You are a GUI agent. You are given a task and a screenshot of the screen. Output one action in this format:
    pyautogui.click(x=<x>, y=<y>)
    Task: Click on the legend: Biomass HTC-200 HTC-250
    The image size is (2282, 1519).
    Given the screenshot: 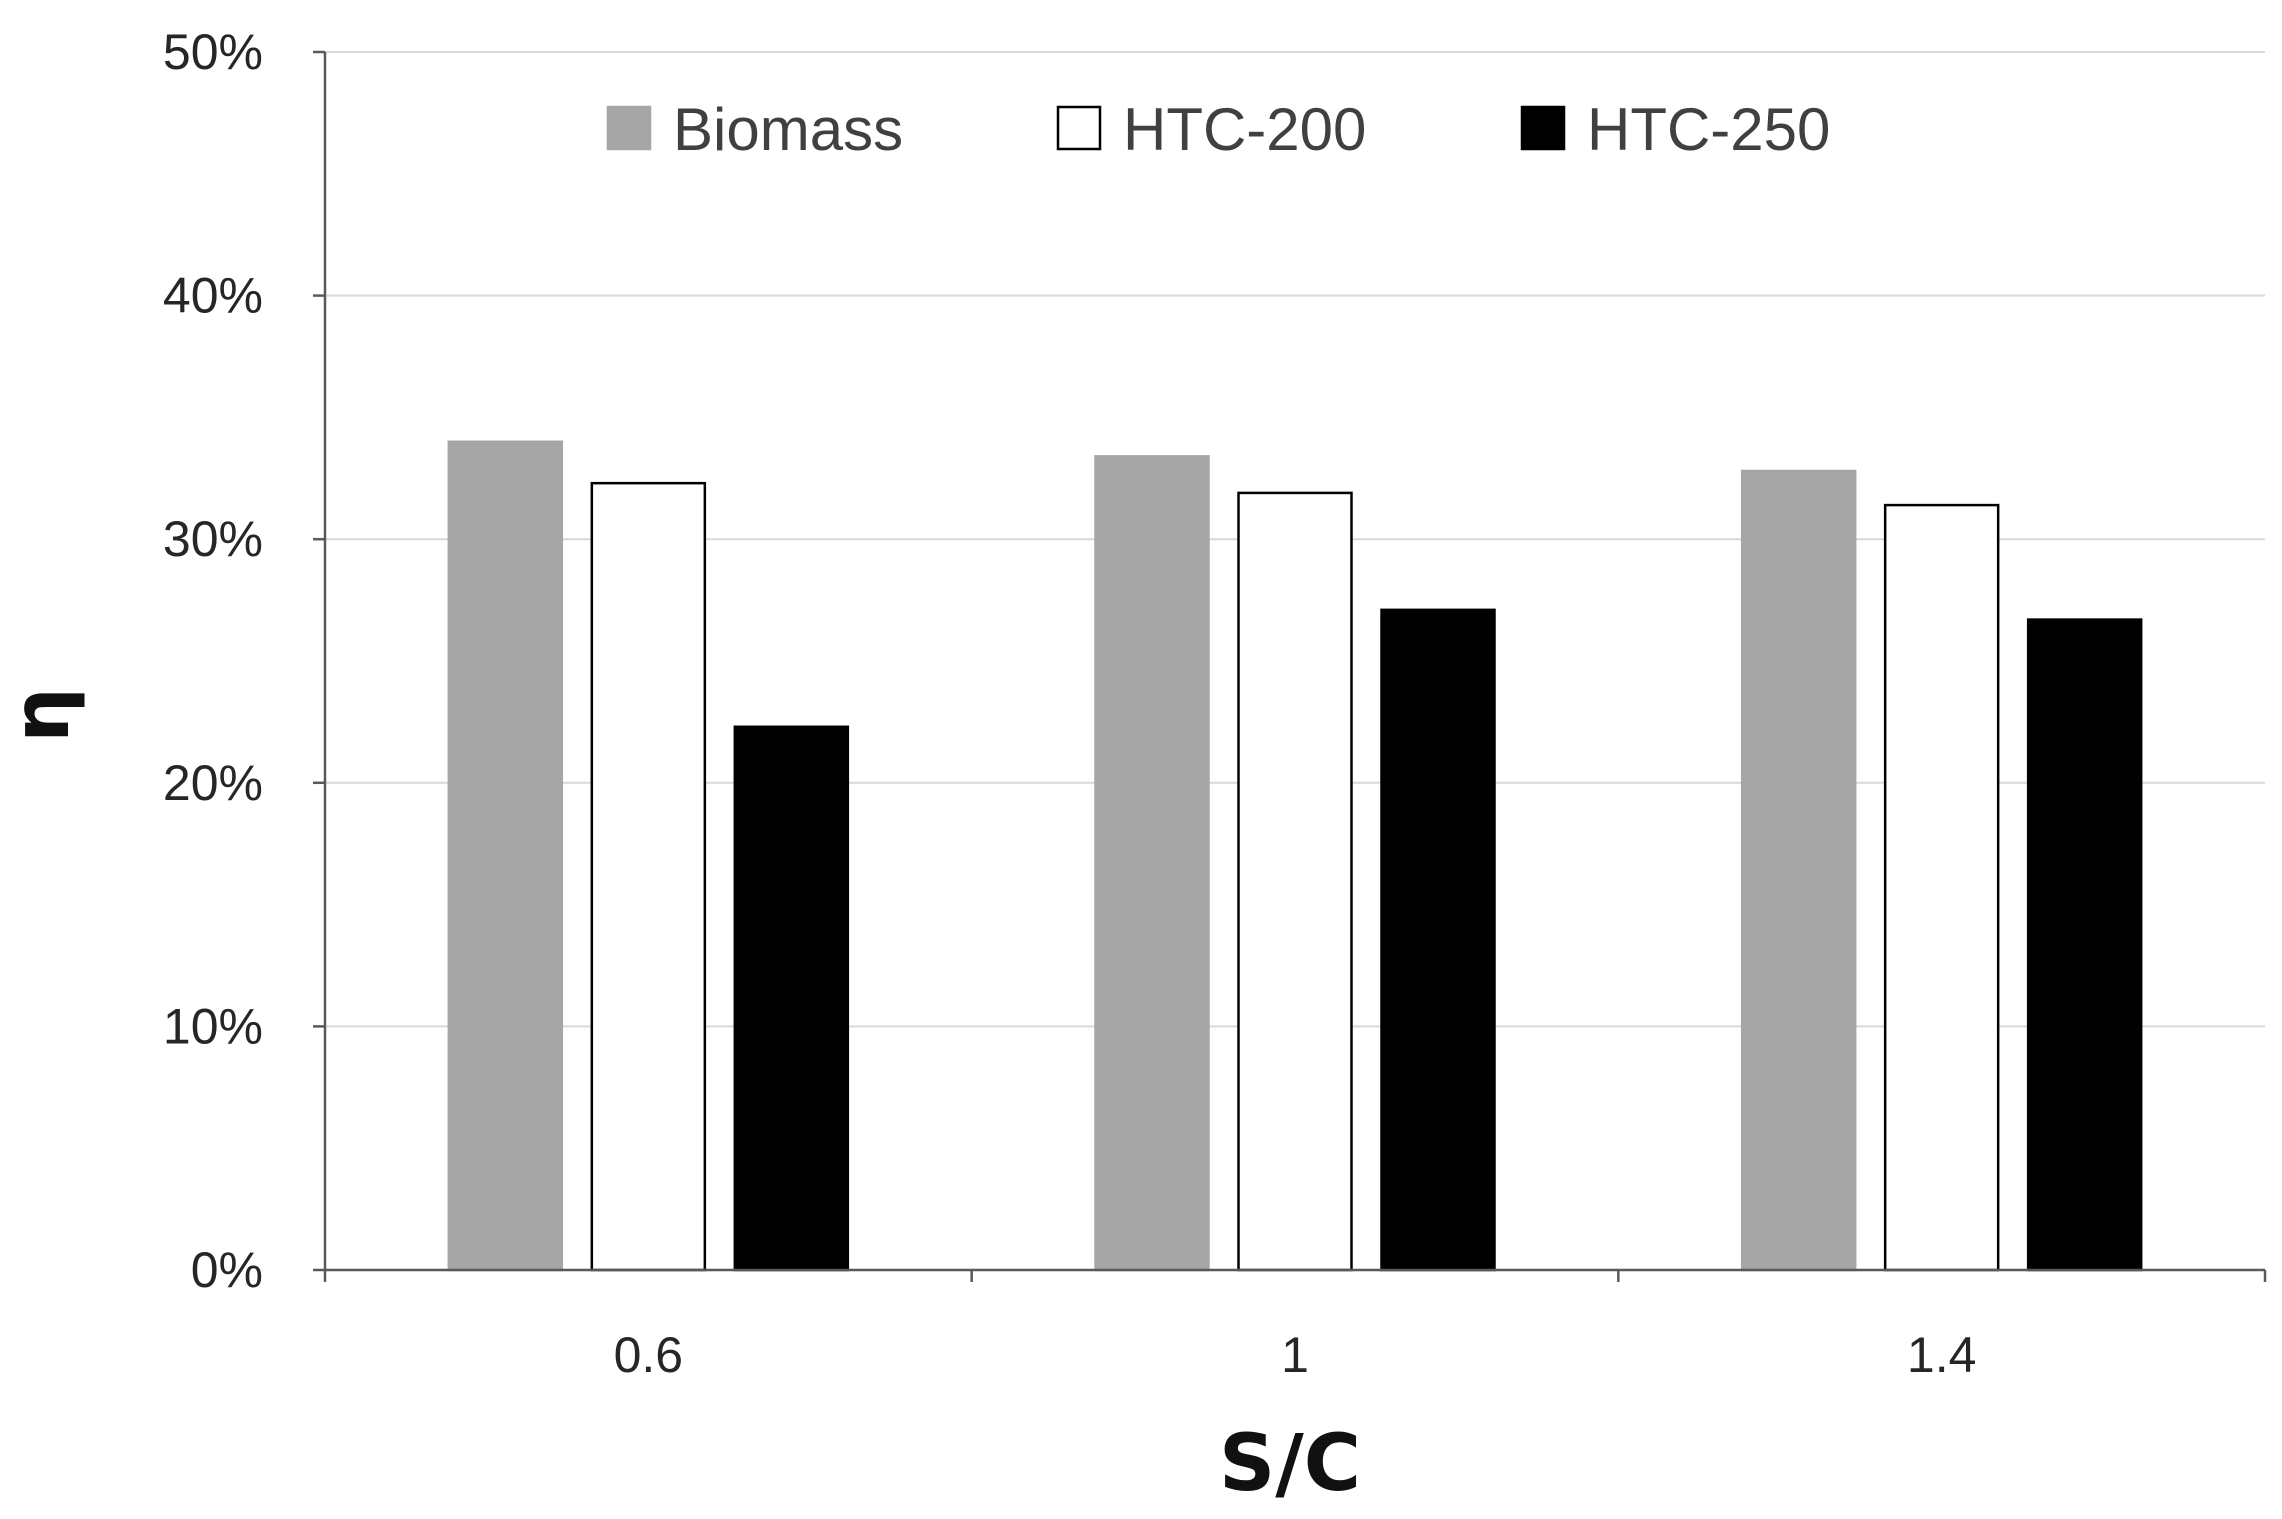 What is the action you would take?
    pyautogui.click(x=1218, y=129)
    